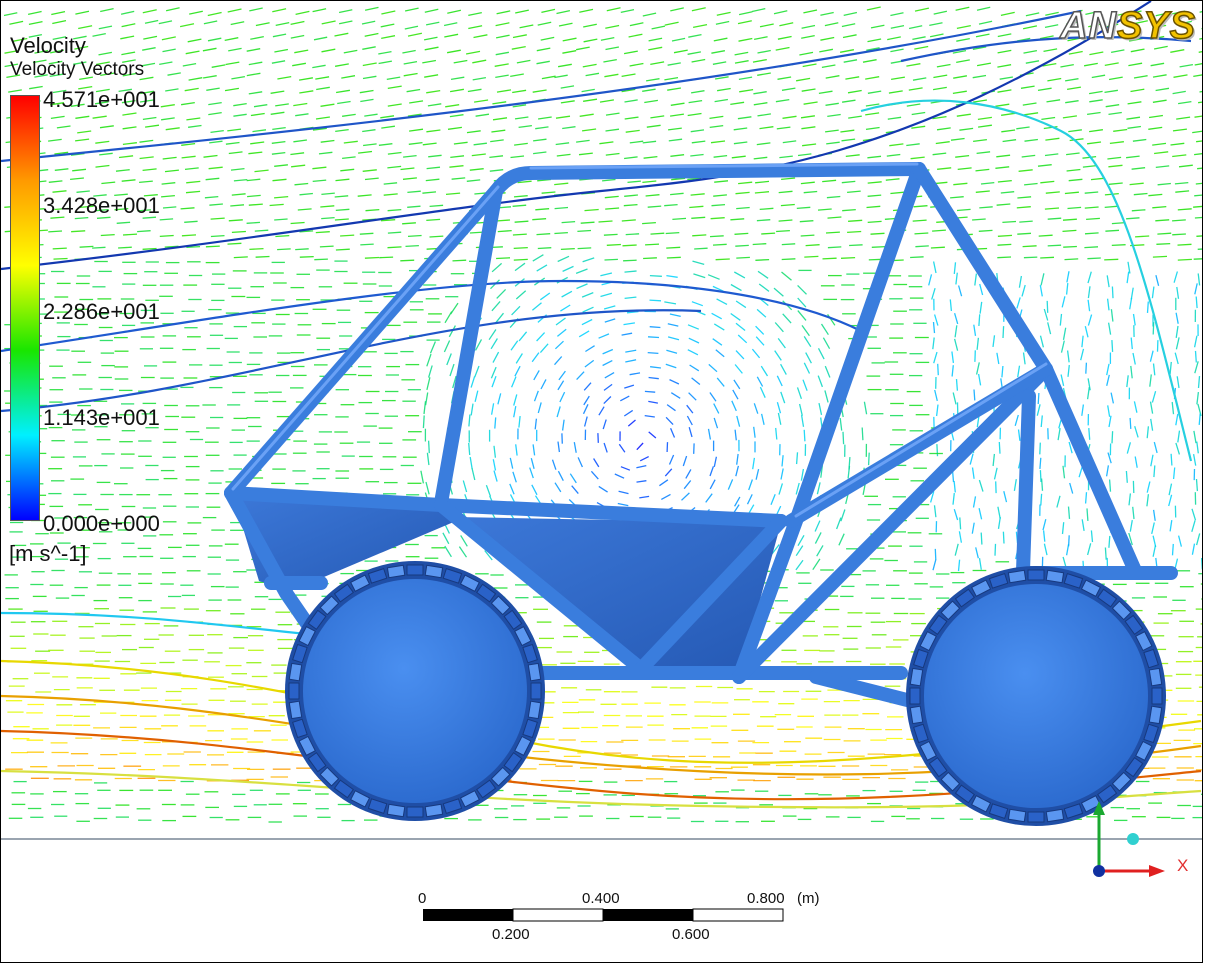 The height and width of the screenshot is (965, 1205). What do you see at coordinates (1129, 839) in the screenshot?
I see `axis-triad` at bounding box center [1129, 839].